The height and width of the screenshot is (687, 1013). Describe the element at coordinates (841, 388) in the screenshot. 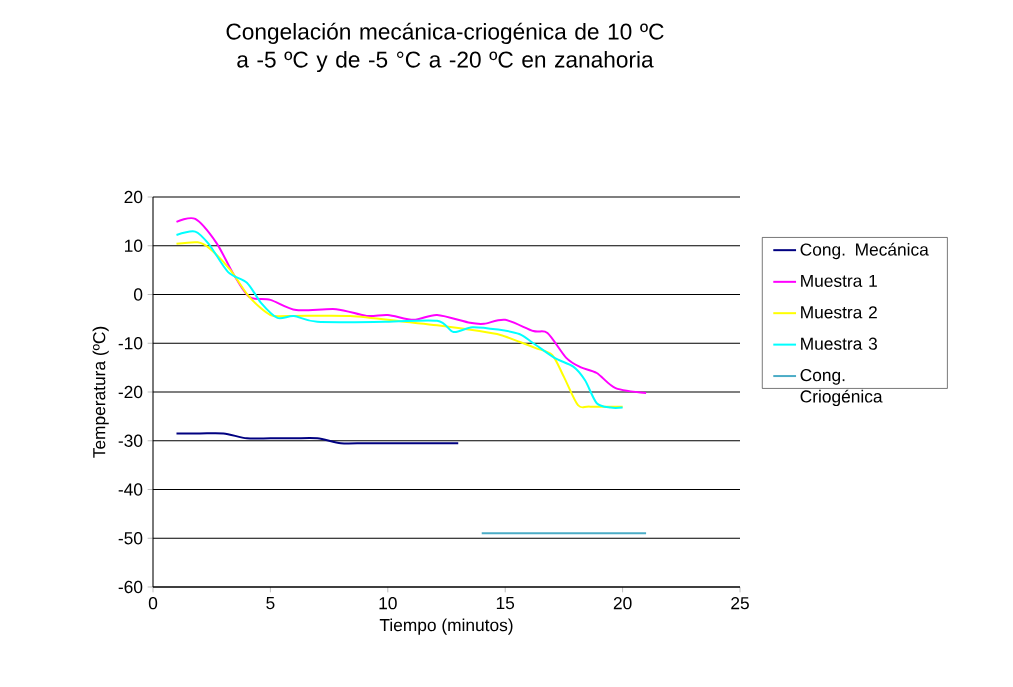

I see `legend-label: Cong. Criogénica` at that location.